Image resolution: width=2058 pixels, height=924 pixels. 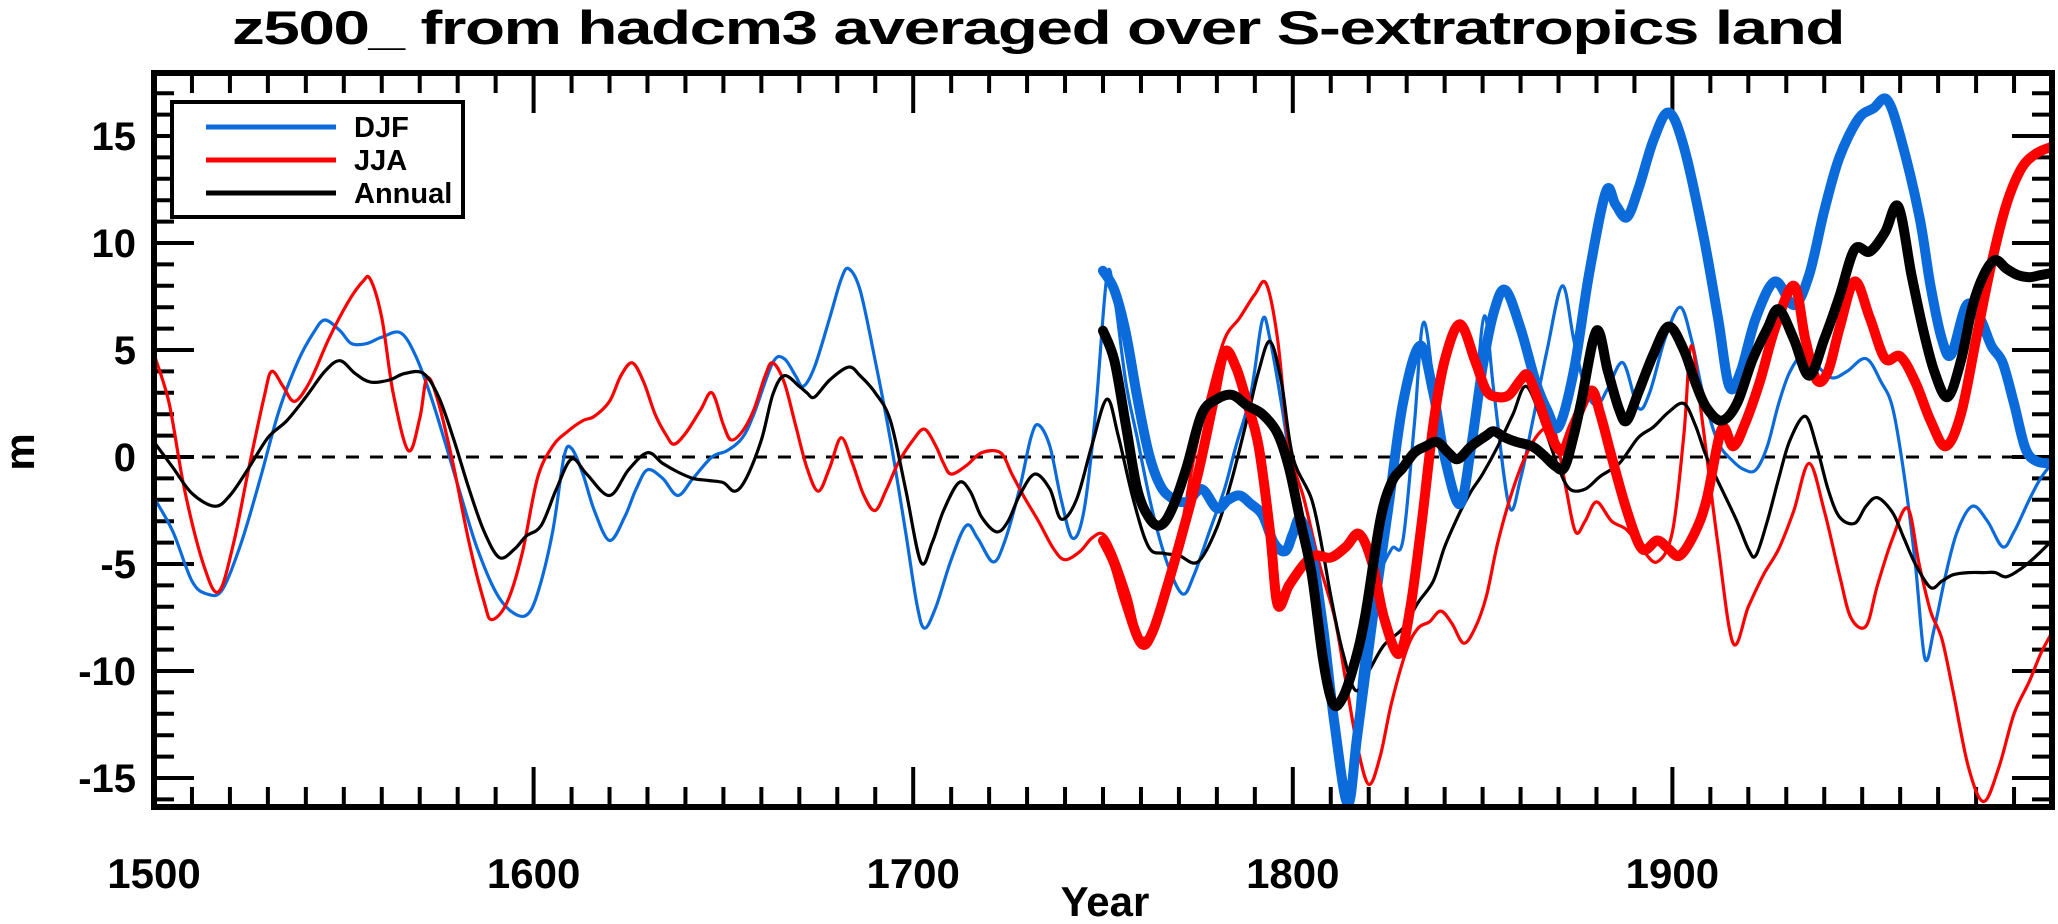 I want to click on x-tick-label: 1900, so click(x=1672, y=873).